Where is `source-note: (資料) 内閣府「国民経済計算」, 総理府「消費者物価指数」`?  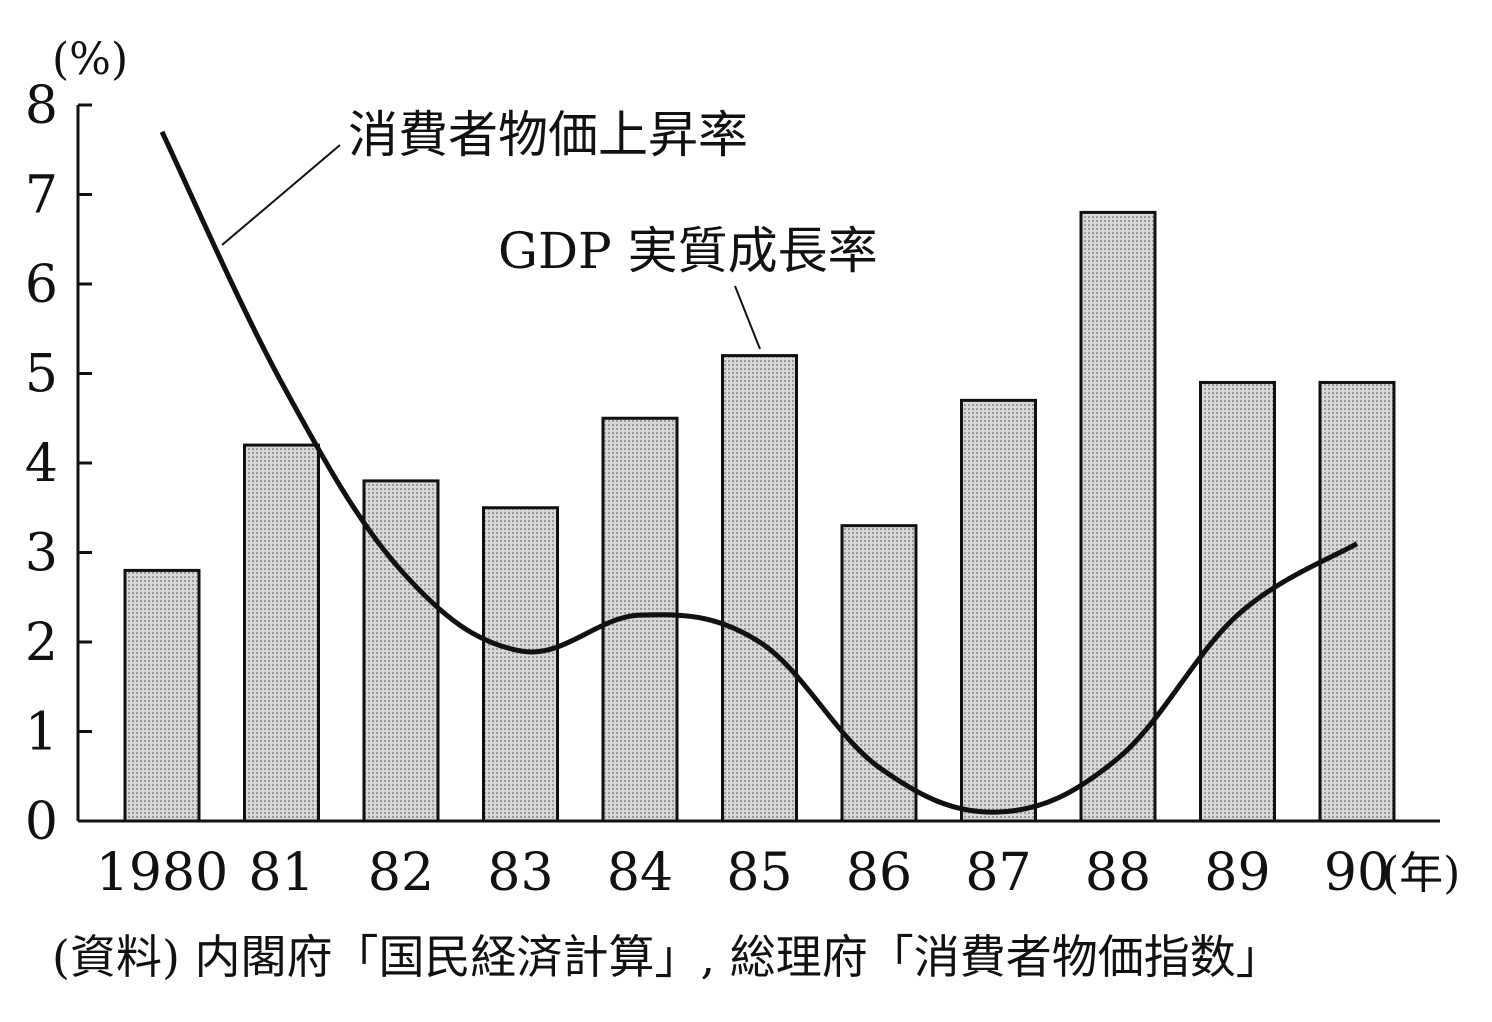 source-note: (資料) 内閣府「国民経済計算」, 総理府「消費者物価指数」 is located at coordinates (667, 957).